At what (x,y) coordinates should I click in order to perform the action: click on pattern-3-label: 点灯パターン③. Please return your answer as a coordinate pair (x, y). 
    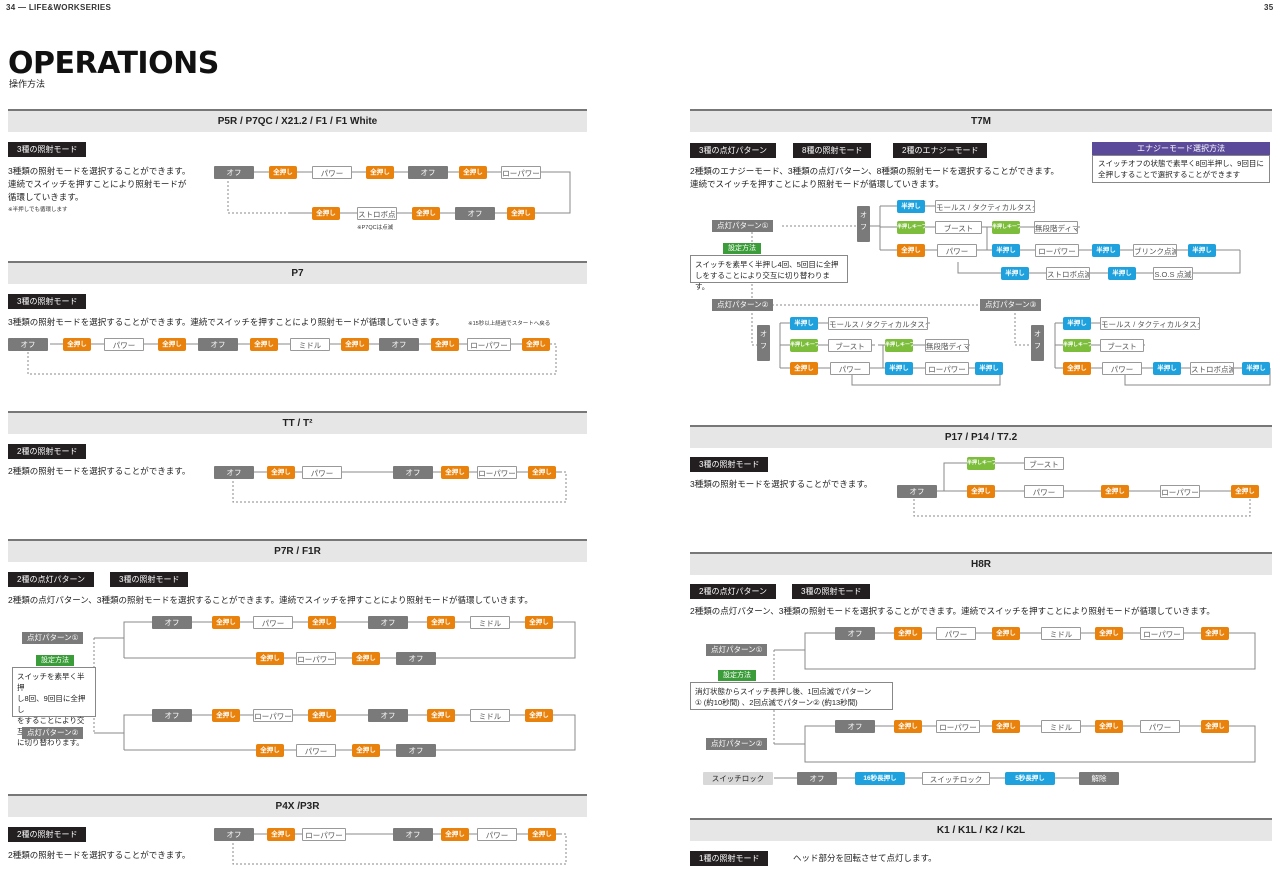
    Looking at the image, I should click on (1011, 305).